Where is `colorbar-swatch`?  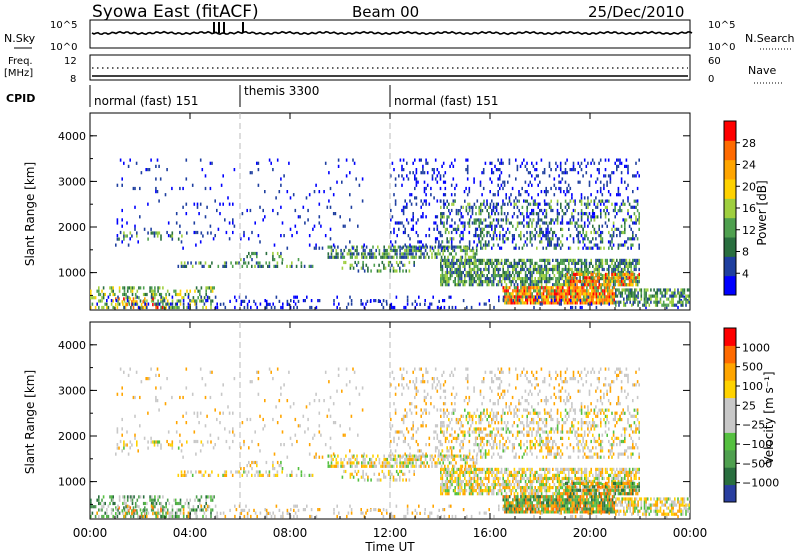 colorbar-swatch is located at coordinates (730, 131).